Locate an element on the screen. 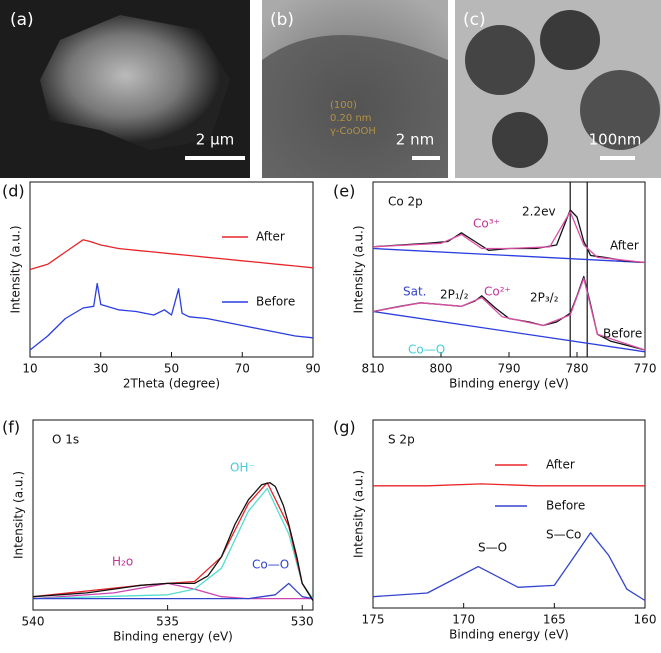 The image size is (661, 653). image-c is located at coordinates (558, 89).